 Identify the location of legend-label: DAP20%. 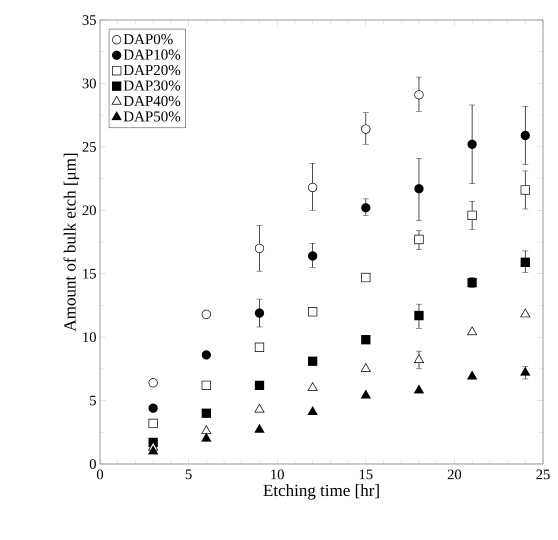
(152, 70).